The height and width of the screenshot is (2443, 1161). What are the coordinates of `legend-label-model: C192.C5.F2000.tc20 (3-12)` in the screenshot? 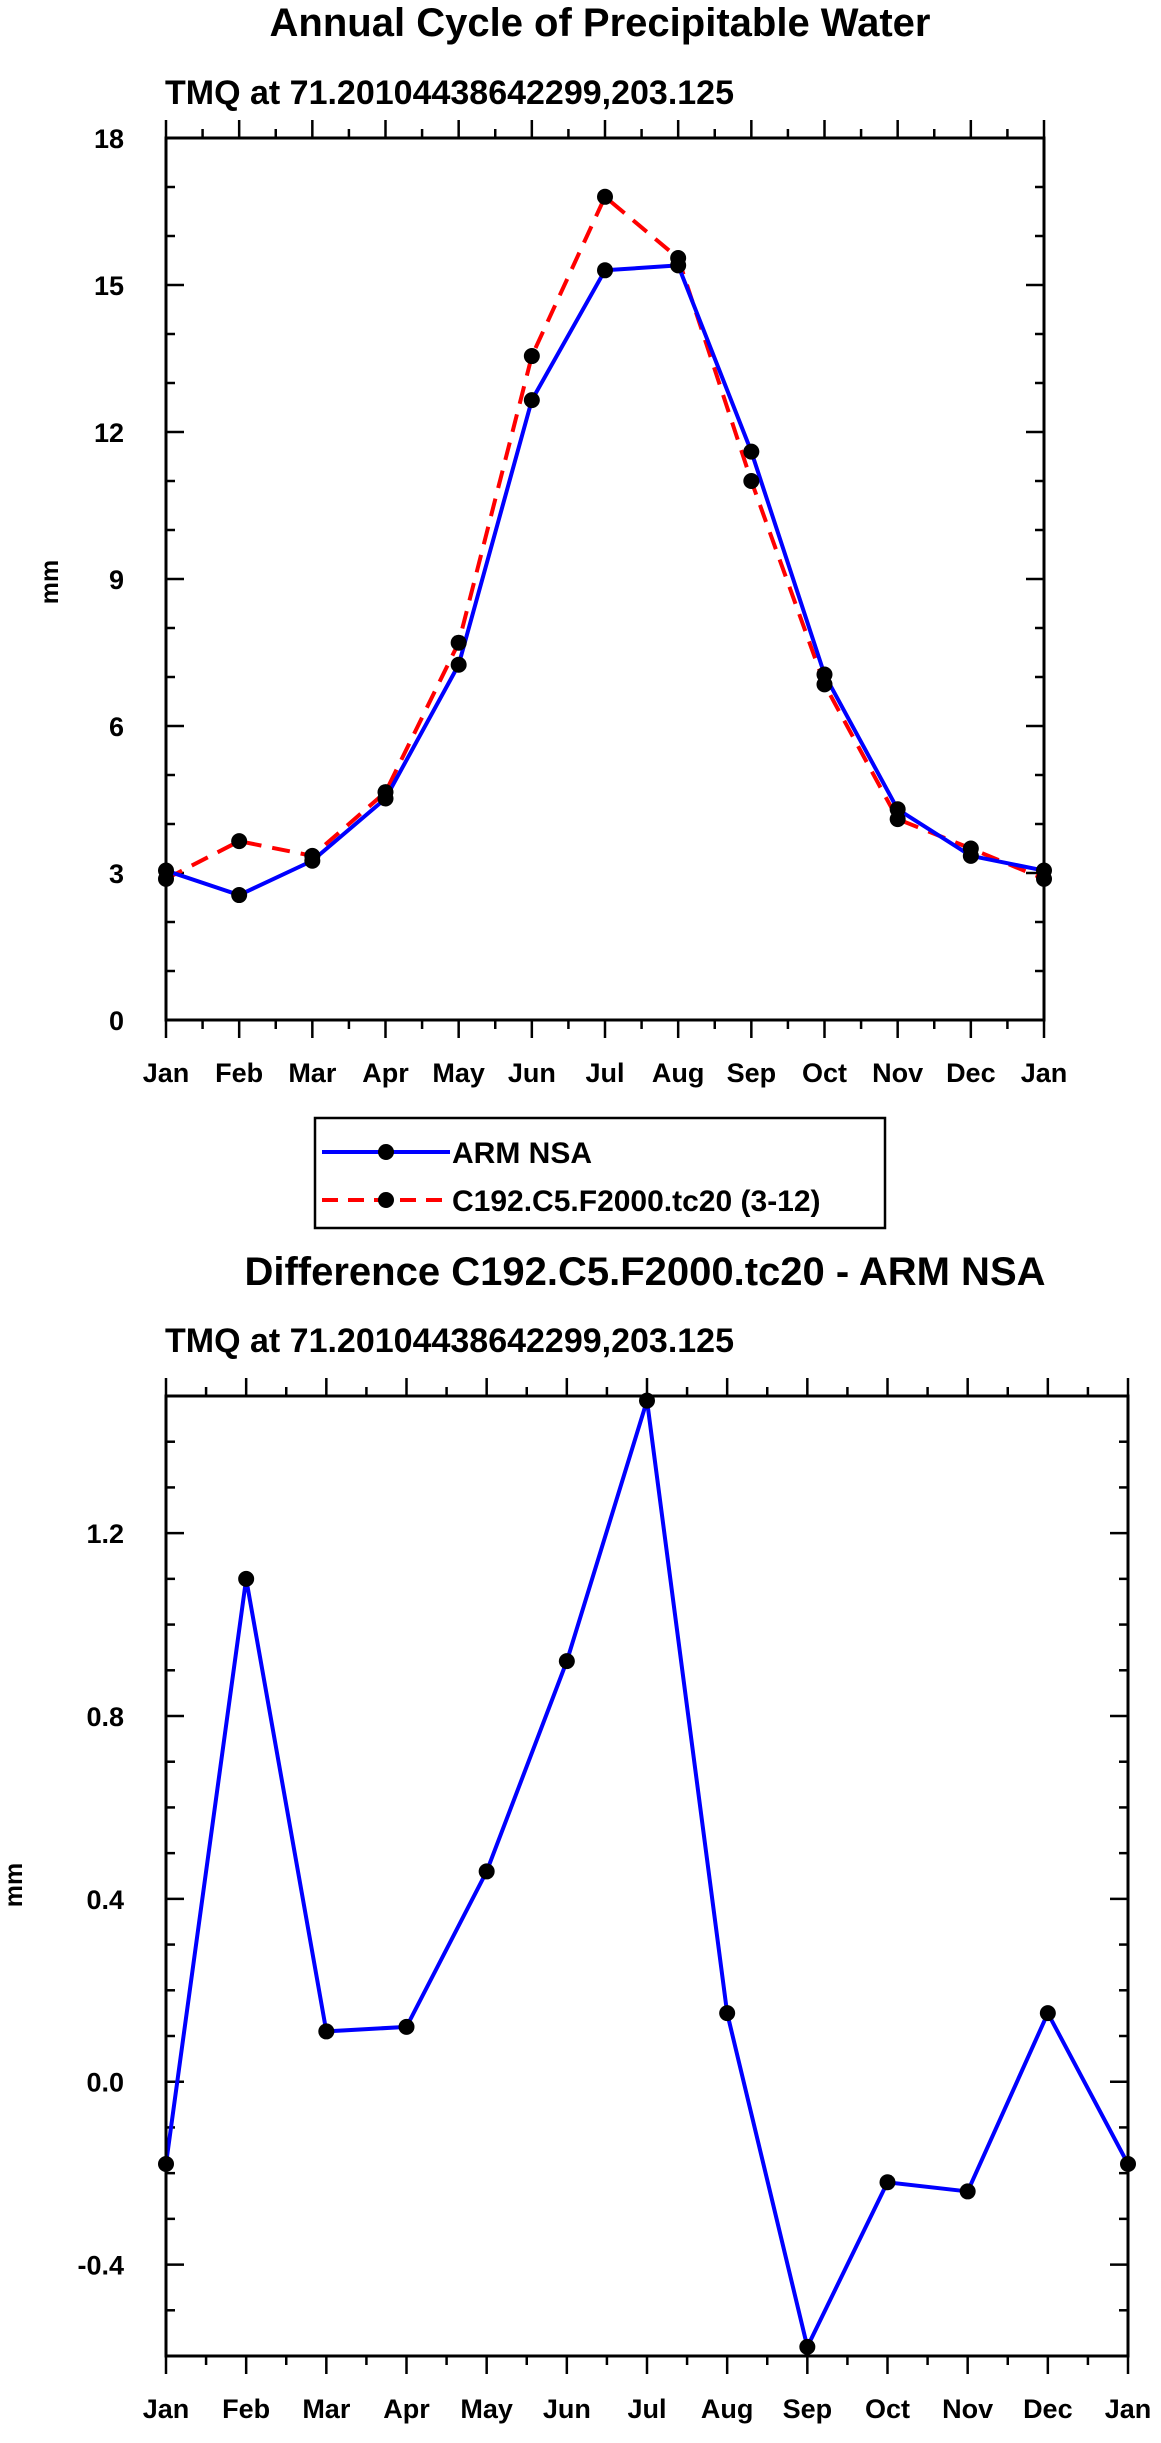 It's located at (636, 1201).